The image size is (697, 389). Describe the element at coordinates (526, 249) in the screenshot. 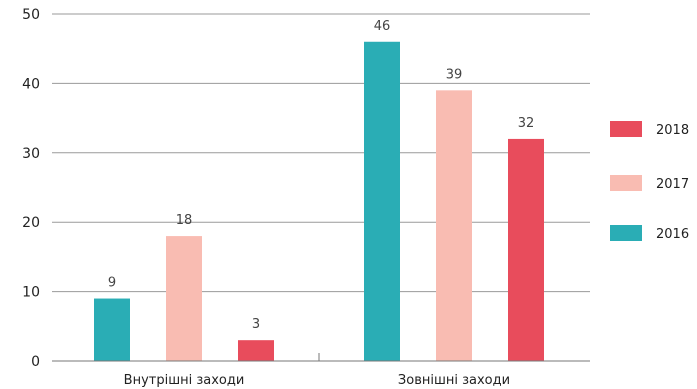

I see `bar-2018-external` at that location.